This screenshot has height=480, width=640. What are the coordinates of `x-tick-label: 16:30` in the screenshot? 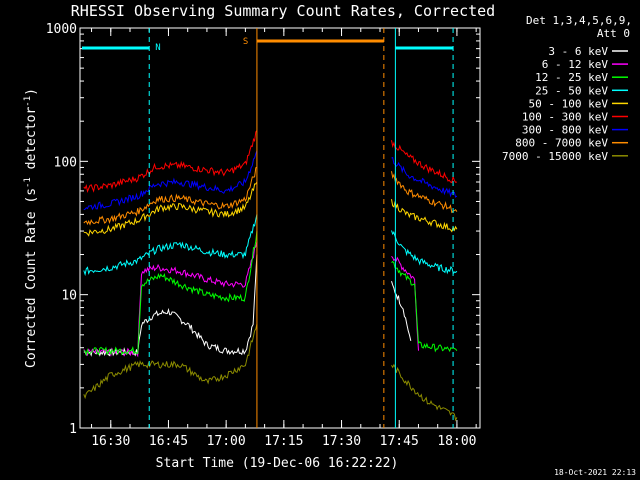 It's located at (110, 441).